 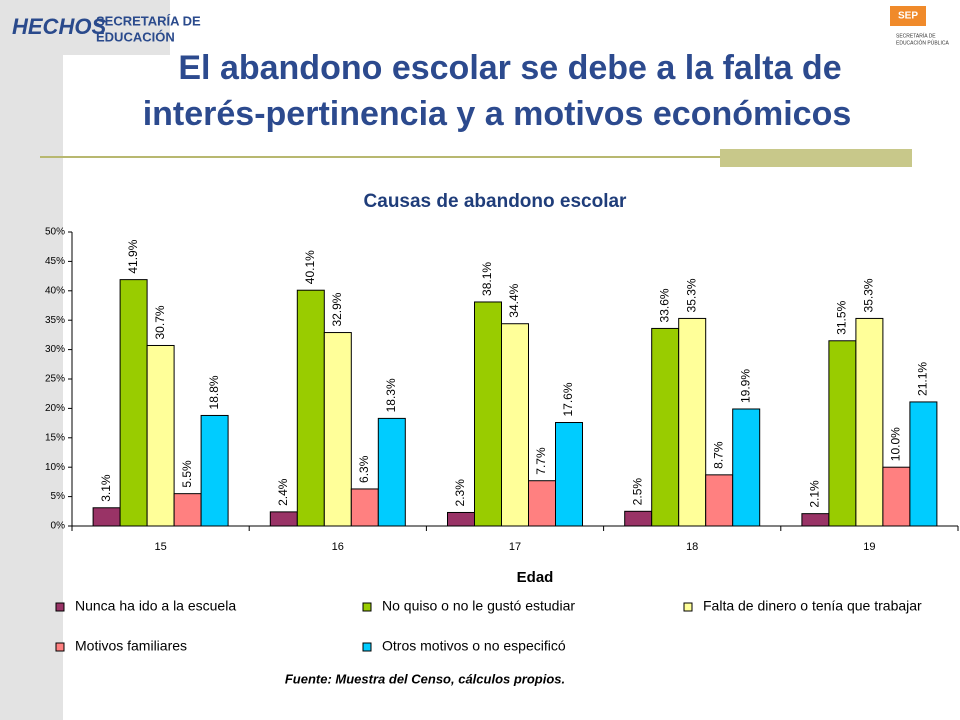 I want to click on y-tick-label: 30%, so click(x=55, y=349).